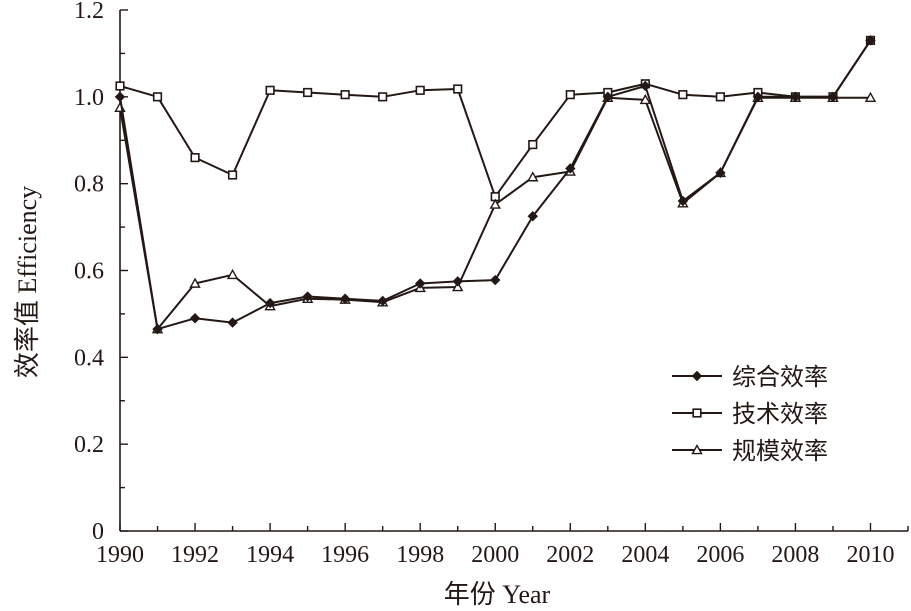 The image size is (911, 611). I want to click on x-tick-label: 1990, so click(120, 555).